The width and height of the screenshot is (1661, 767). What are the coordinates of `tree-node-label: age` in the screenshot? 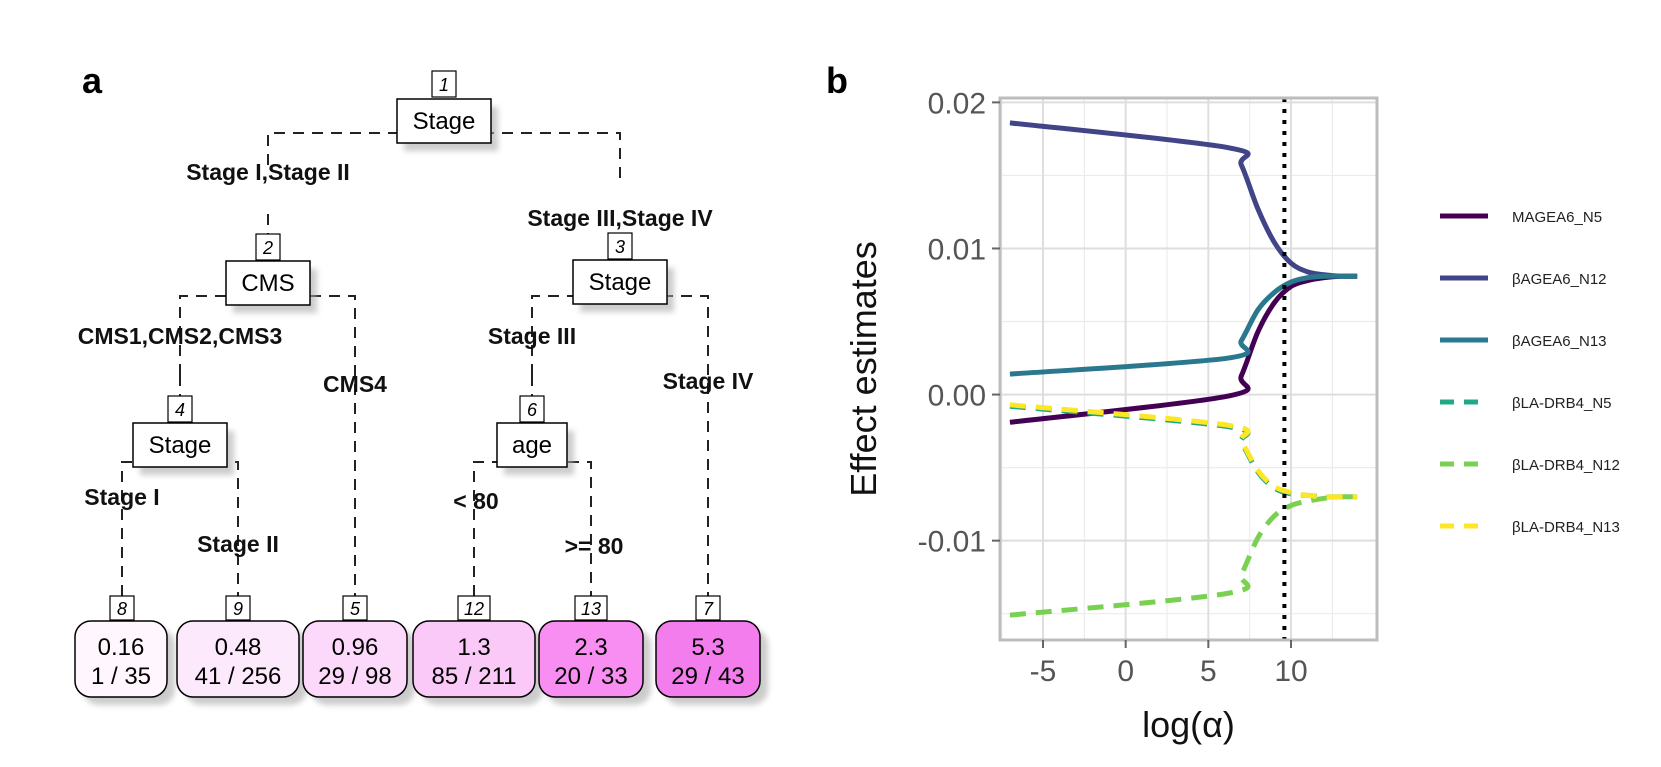 It's located at (532, 445).